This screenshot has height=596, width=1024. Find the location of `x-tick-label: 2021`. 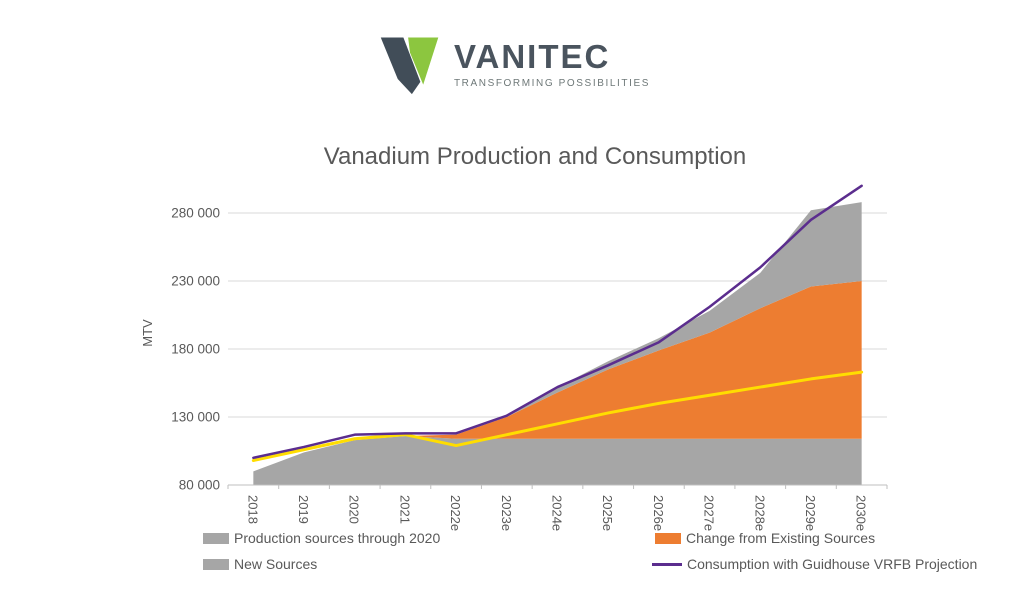

x-tick-label: 2021 is located at coordinates (404, 509).